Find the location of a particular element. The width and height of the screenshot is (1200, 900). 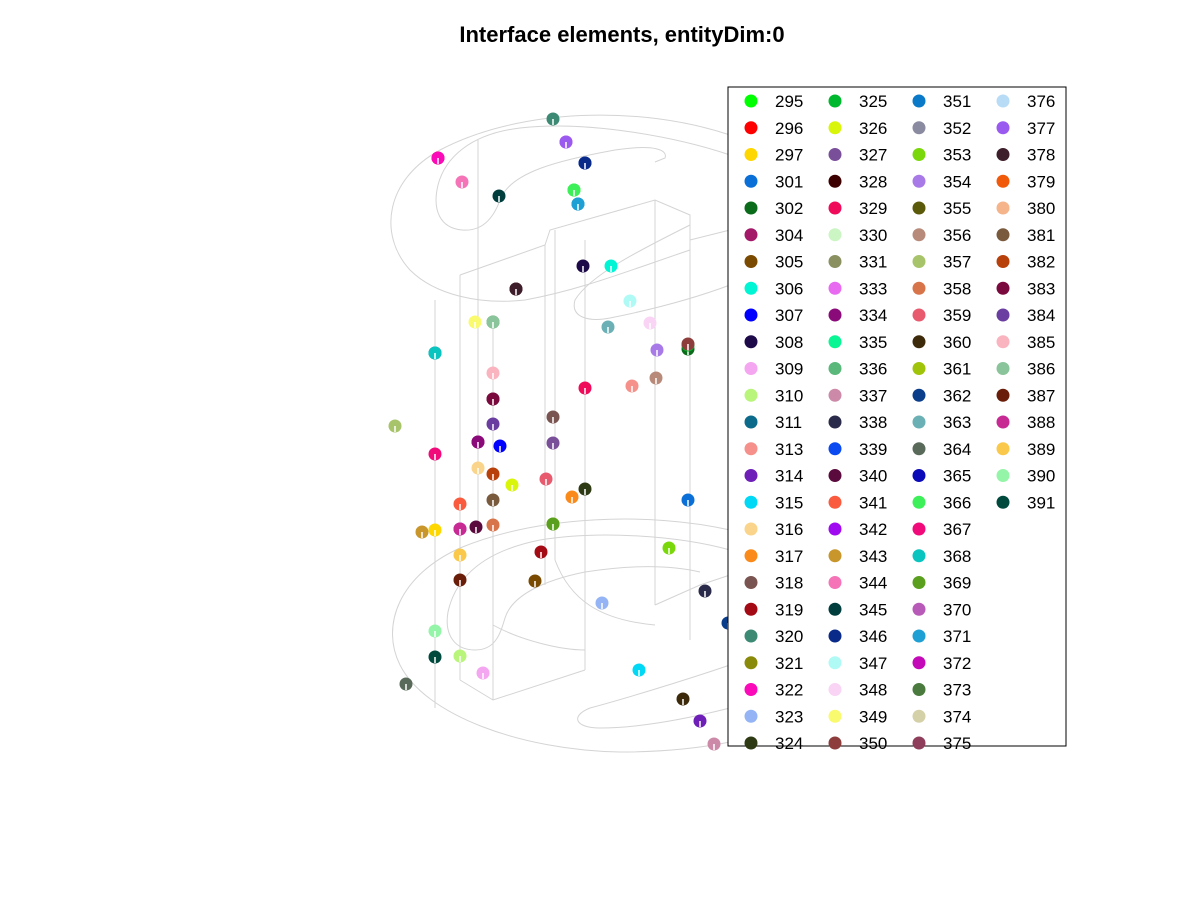

legend-label: 347 is located at coordinates (873, 663).